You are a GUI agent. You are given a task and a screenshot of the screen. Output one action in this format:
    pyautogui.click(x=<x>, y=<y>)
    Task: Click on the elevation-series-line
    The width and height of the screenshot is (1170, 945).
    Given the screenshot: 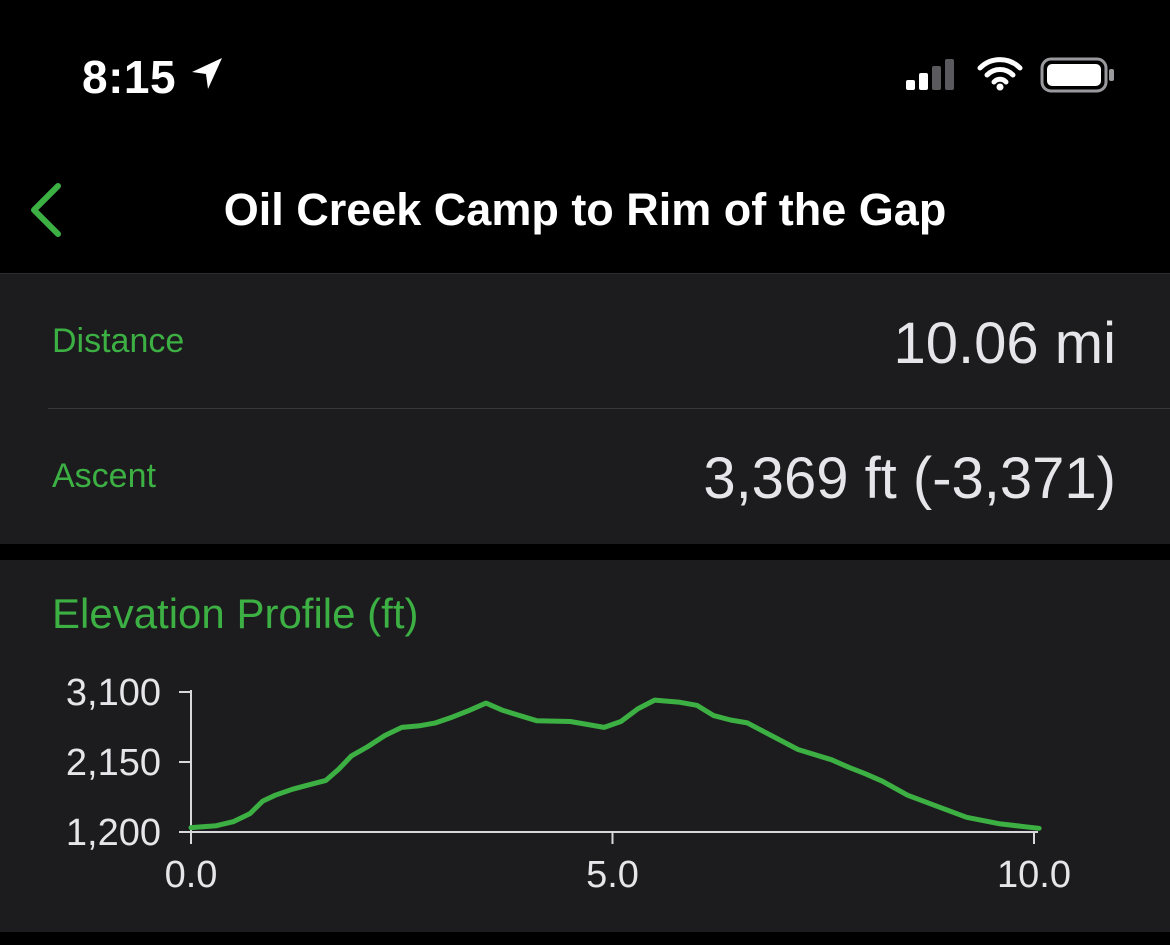 What is the action you would take?
    pyautogui.click(x=615, y=764)
    